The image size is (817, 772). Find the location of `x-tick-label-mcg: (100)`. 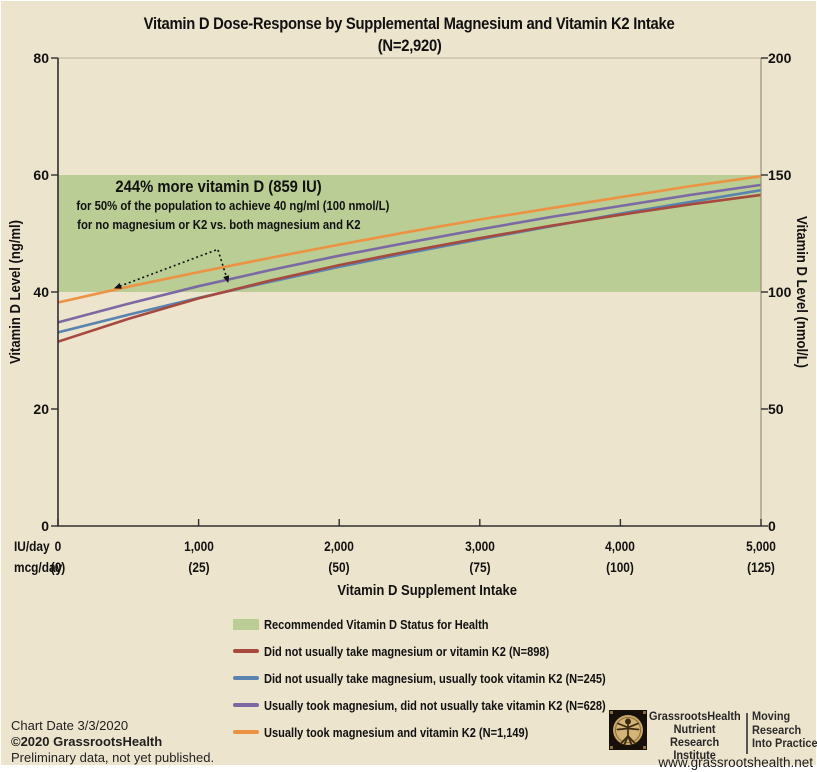

x-tick-label-mcg: (100) is located at coordinates (620, 567).